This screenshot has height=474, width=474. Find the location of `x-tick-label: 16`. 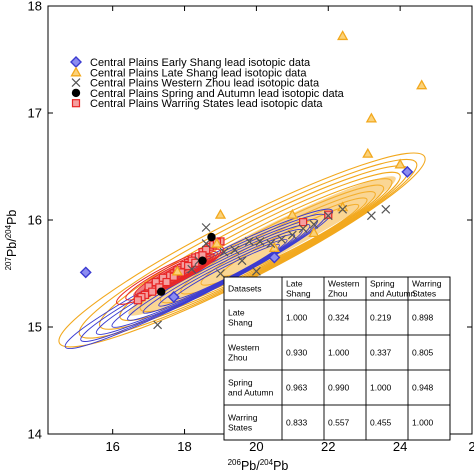

x-tick-label: 16 is located at coordinates (112, 446).